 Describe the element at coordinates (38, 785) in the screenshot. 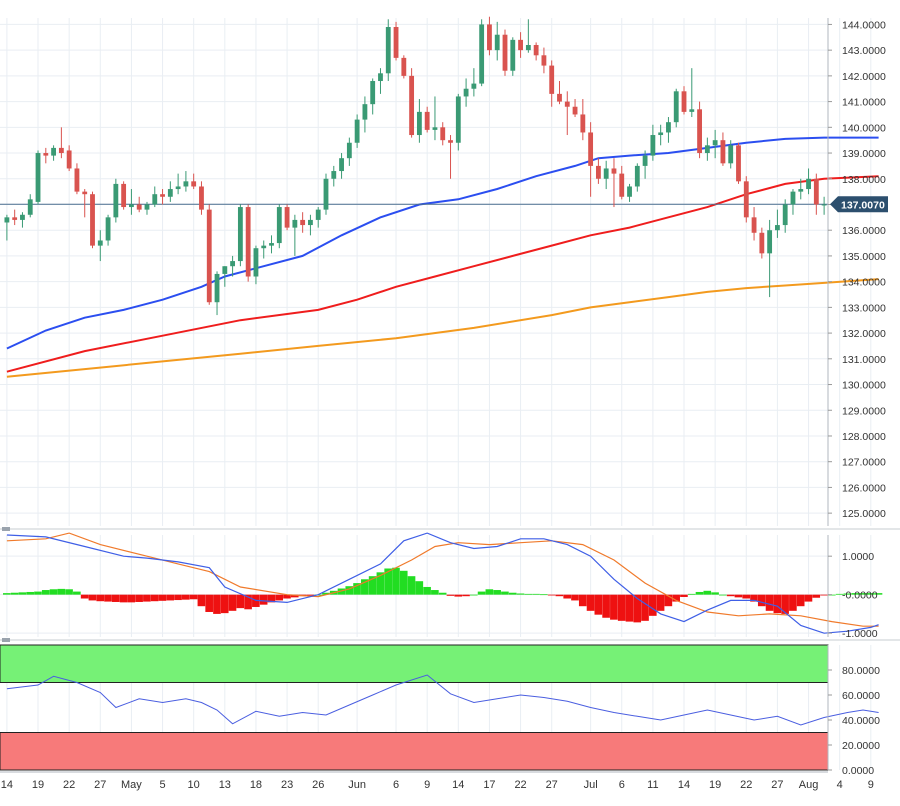

I see `x-tick-label: 19` at that location.